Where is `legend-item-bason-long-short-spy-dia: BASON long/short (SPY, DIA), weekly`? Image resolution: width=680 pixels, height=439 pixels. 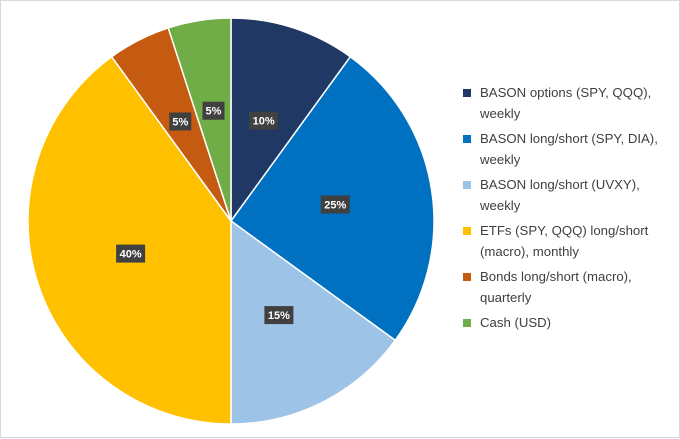
legend-item-bason-long-short-spy-dia: BASON long/short (SPY, DIA), weekly is located at coordinates (570, 149).